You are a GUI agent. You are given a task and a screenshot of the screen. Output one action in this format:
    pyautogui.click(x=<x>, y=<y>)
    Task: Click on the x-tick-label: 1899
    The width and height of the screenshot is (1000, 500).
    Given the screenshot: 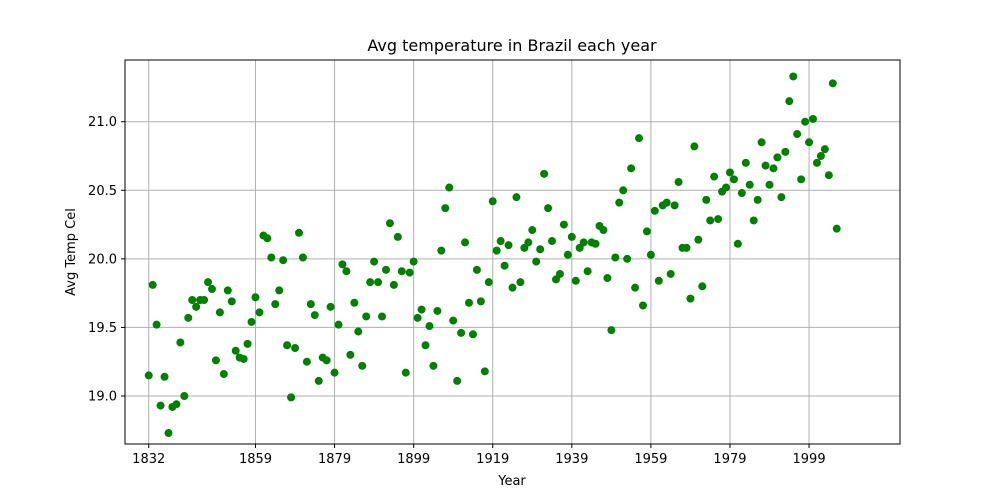 What is the action you would take?
    pyautogui.click(x=413, y=459)
    